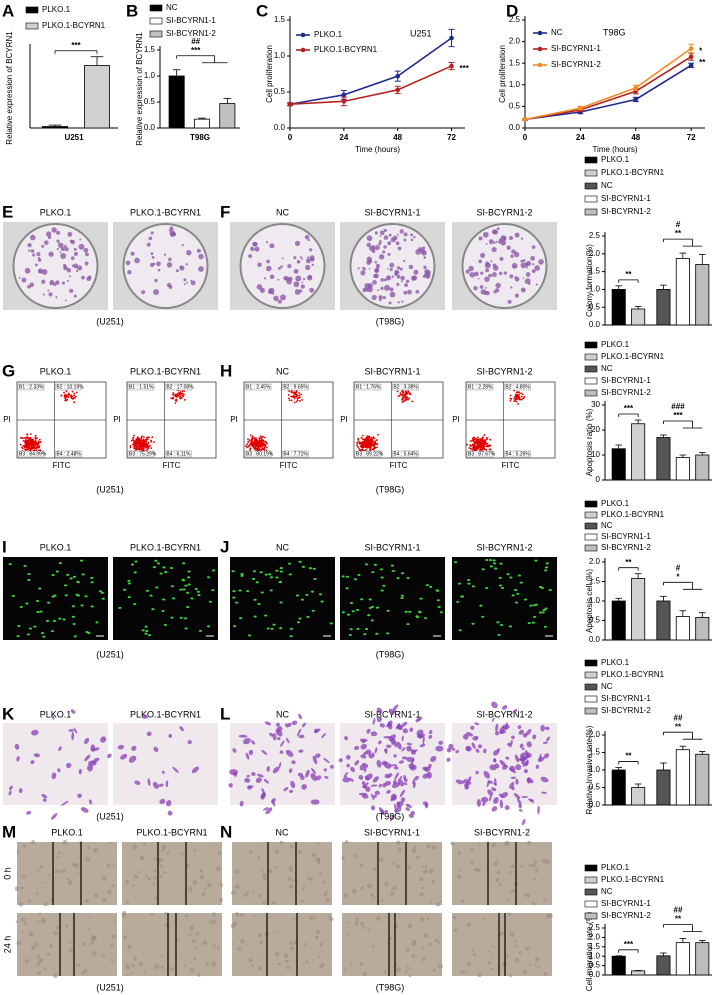 This screenshot has width=715, height=995. What do you see at coordinates (172, 944) in the screenshot?
I see `image-bg` at bounding box center [172, 944].